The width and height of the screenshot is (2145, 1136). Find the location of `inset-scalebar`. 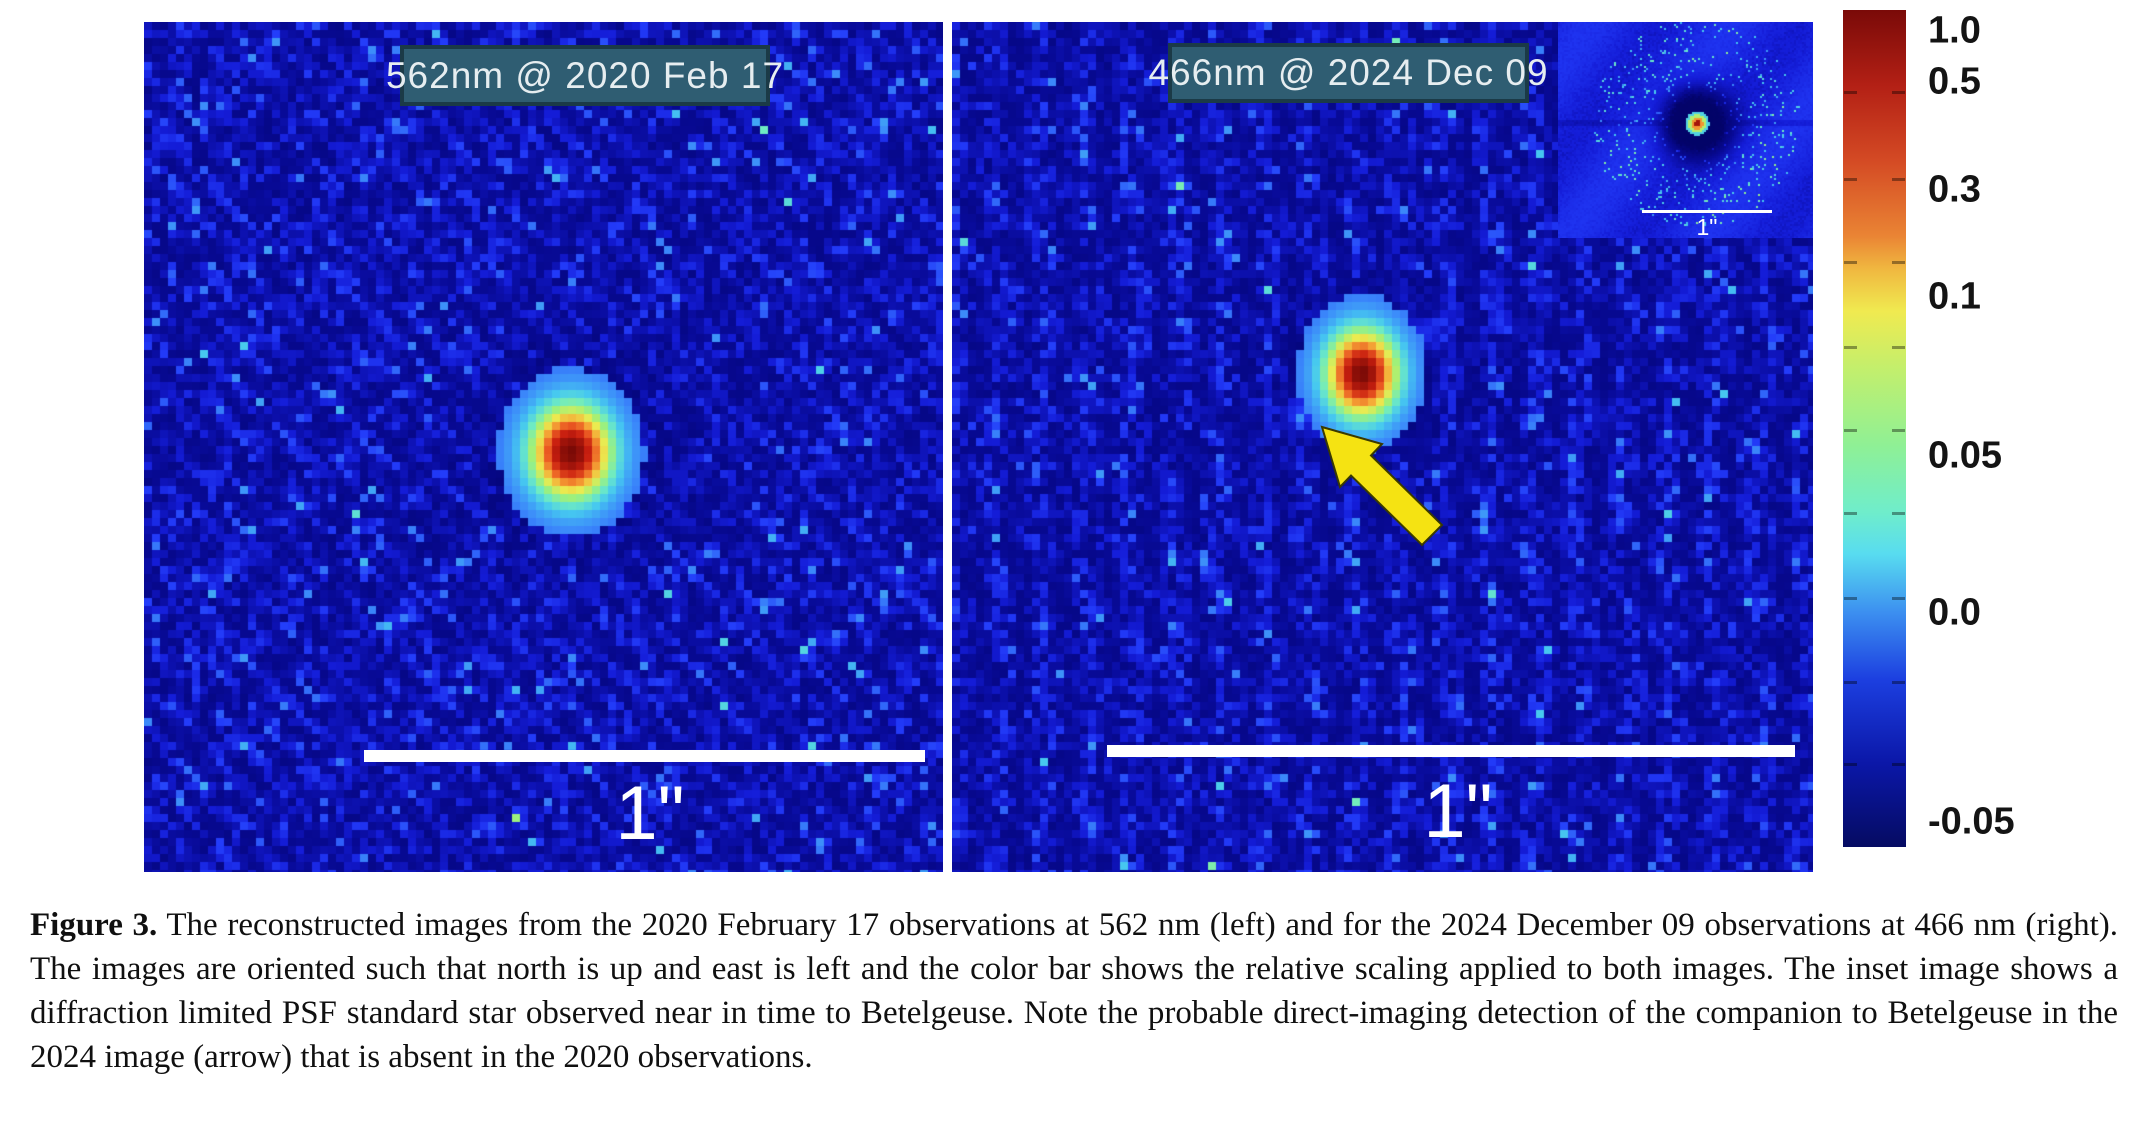

inset-scalebar is located at coordinates (1707, 211).